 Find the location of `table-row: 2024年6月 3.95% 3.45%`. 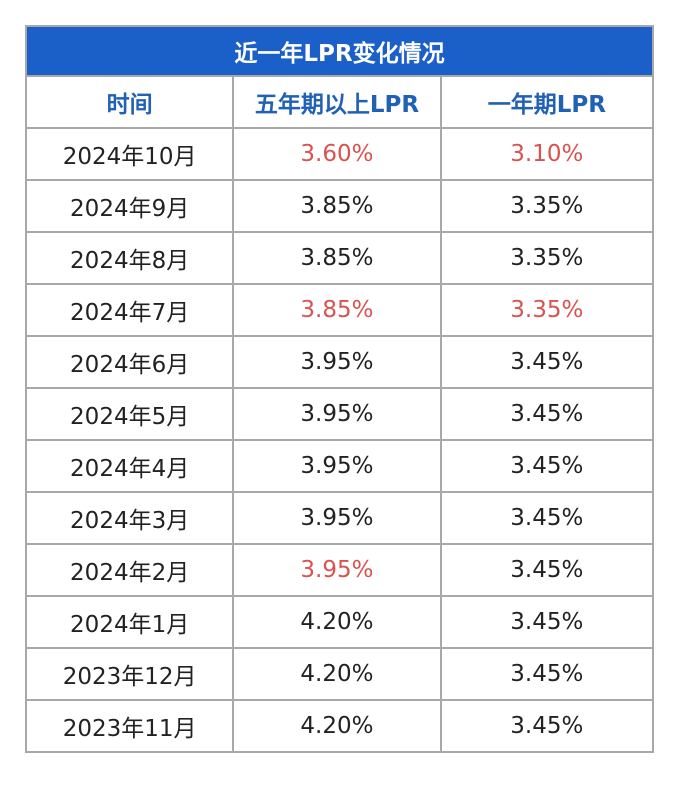

table-row: 2024年6月 3.95% 3.45% is located at coordinates (339, 362).